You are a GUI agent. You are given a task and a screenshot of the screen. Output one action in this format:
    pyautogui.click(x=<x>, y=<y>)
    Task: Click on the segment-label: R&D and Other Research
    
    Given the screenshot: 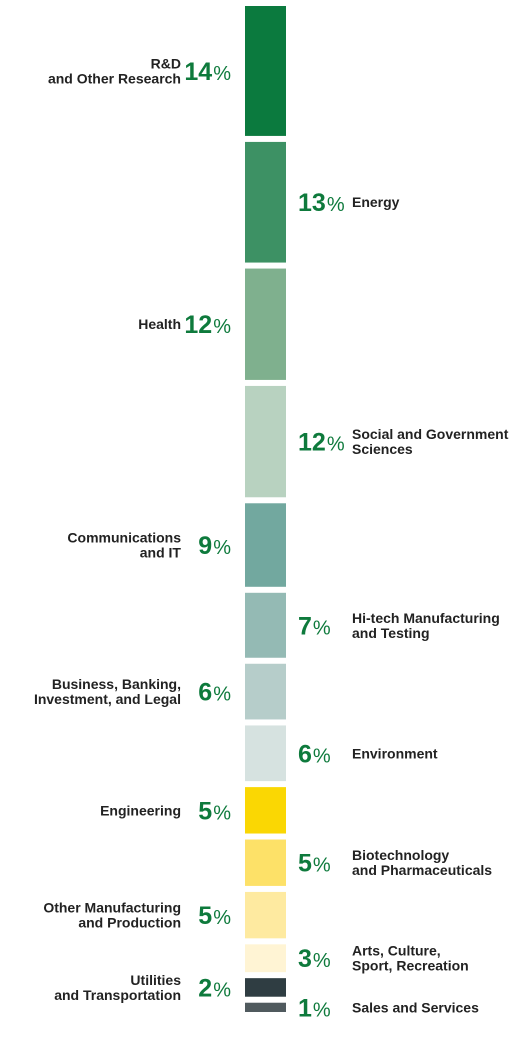 What is the action you would take?
    pyautogui.click(x=114, y=70)
    